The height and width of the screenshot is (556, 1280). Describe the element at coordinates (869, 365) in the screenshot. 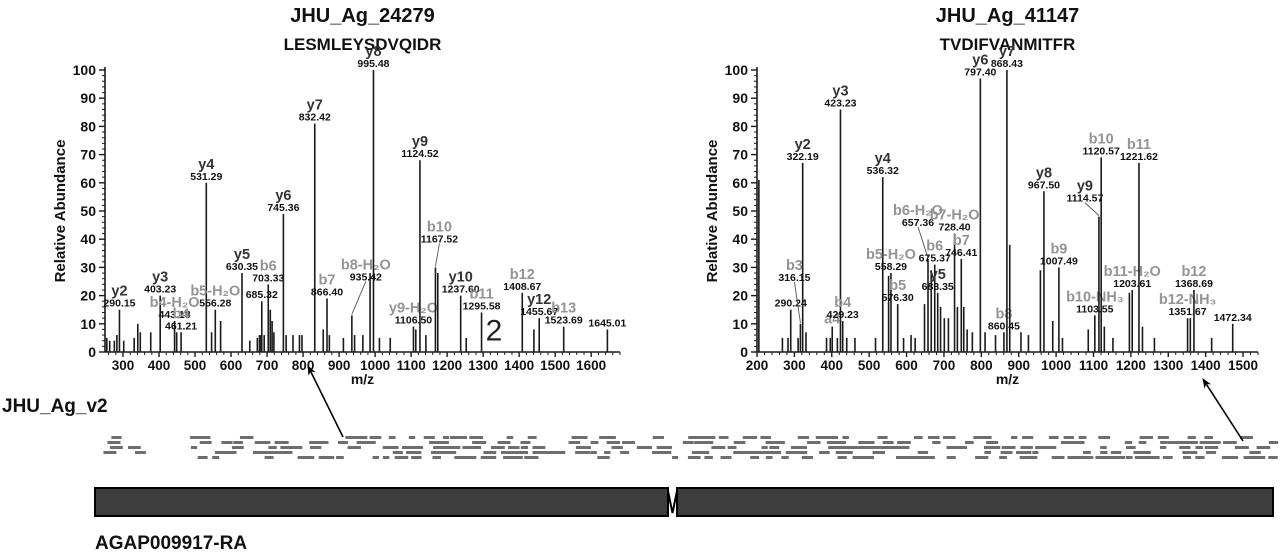

I see `x-tick-label: 500` at that location.